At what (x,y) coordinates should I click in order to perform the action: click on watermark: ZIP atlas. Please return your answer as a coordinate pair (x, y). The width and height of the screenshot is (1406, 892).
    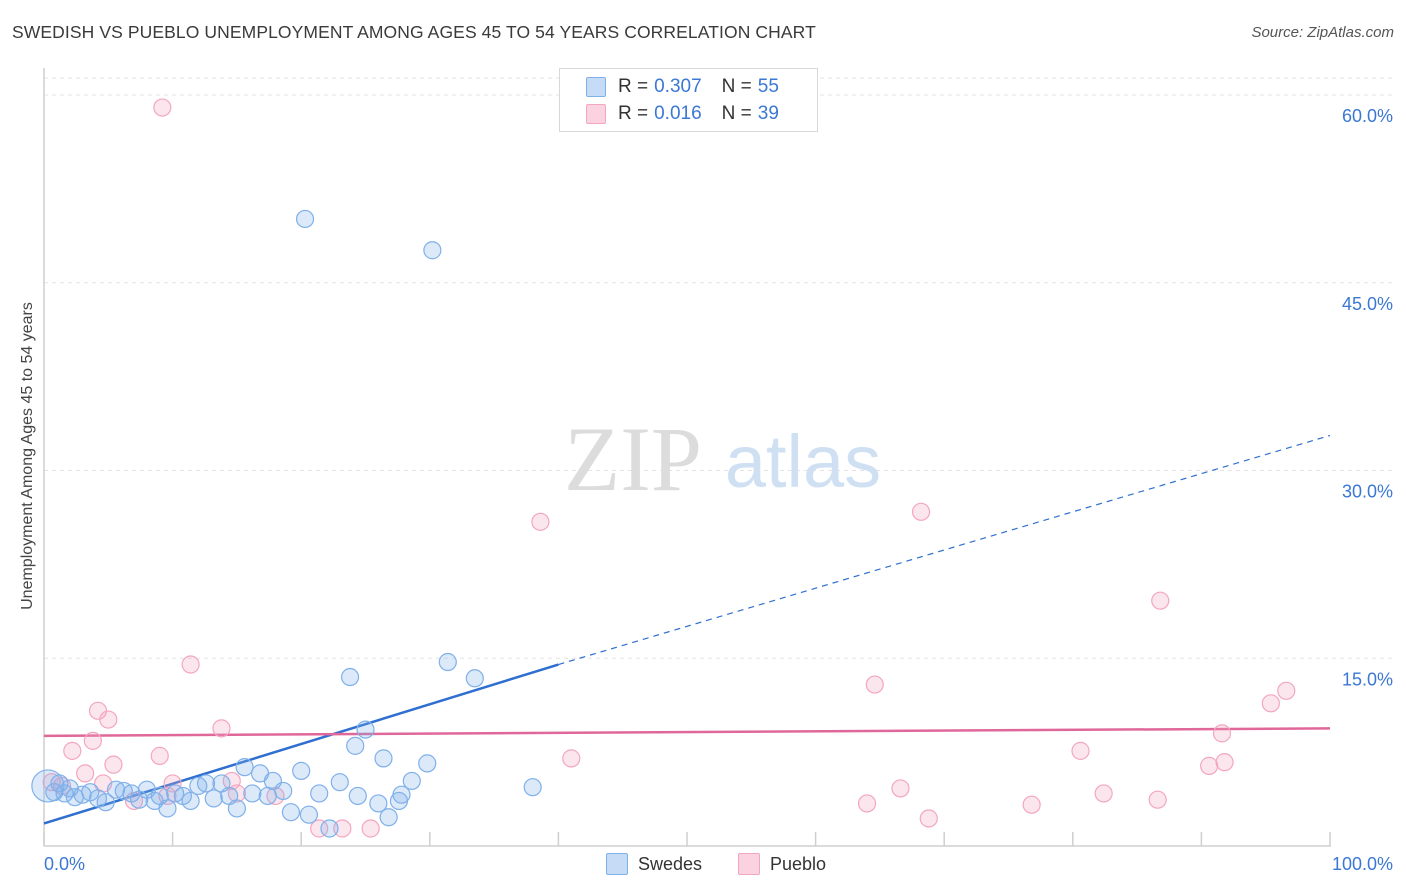
    Looking at the image, I should click on (722, 459).